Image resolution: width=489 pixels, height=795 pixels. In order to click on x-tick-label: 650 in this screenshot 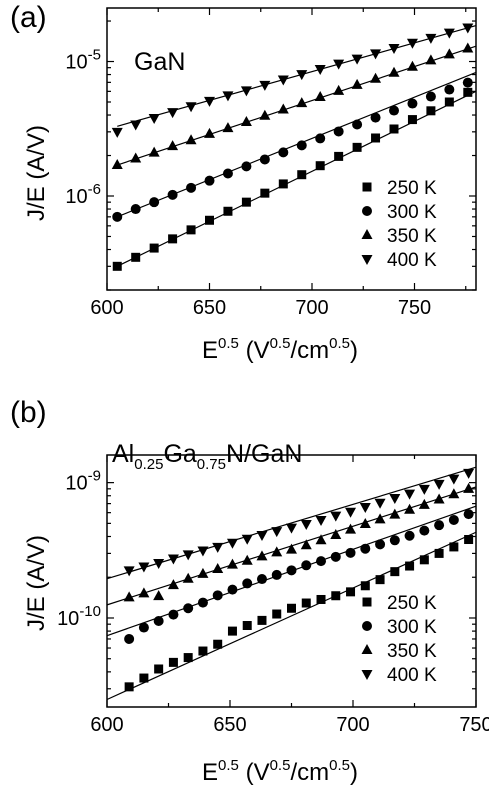, I will do `click(229, 725)`.